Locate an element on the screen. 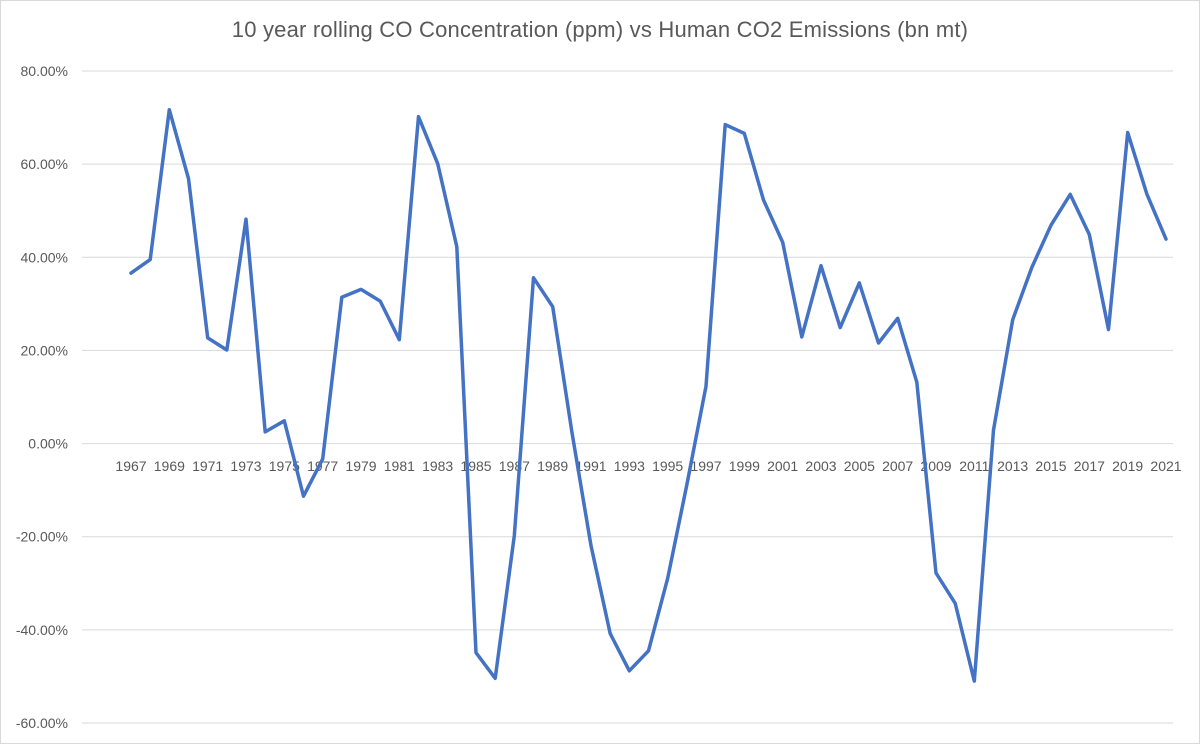  x-tick-label: 2015 is located at coordinates (1050, 466).